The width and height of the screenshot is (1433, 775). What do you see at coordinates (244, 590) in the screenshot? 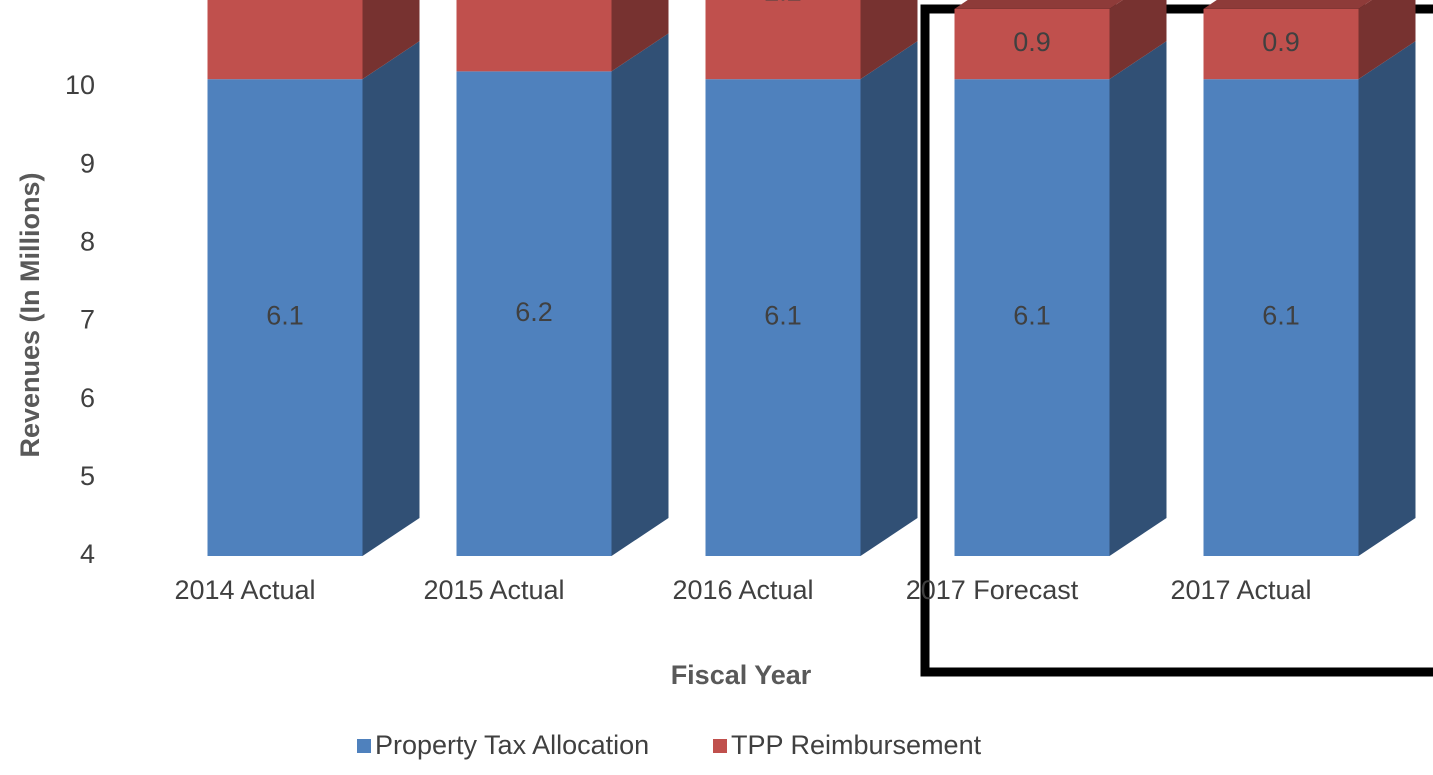
I see `x-tick-label: 2014 Actual` at bounding box center [244, 590].